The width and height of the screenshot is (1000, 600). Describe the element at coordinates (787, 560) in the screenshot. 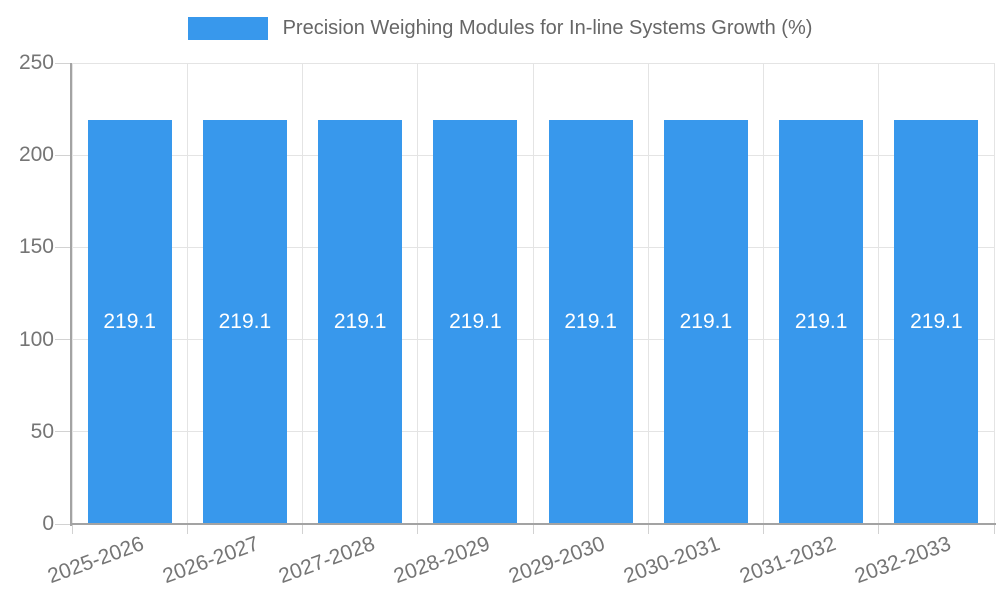

I see `x-tick-label: 2031-2032` at that location.